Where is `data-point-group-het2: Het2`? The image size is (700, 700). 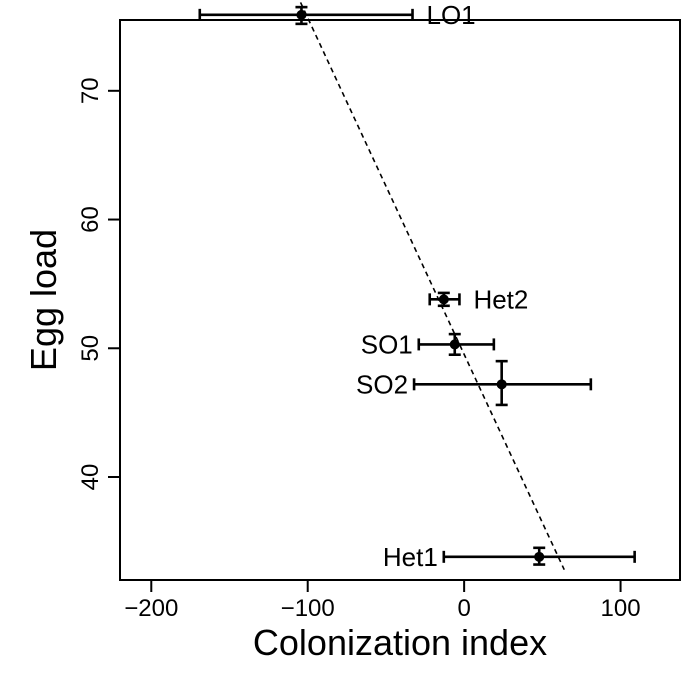
data-point-group-het2: Het2 is located at coordinates (478, 299).